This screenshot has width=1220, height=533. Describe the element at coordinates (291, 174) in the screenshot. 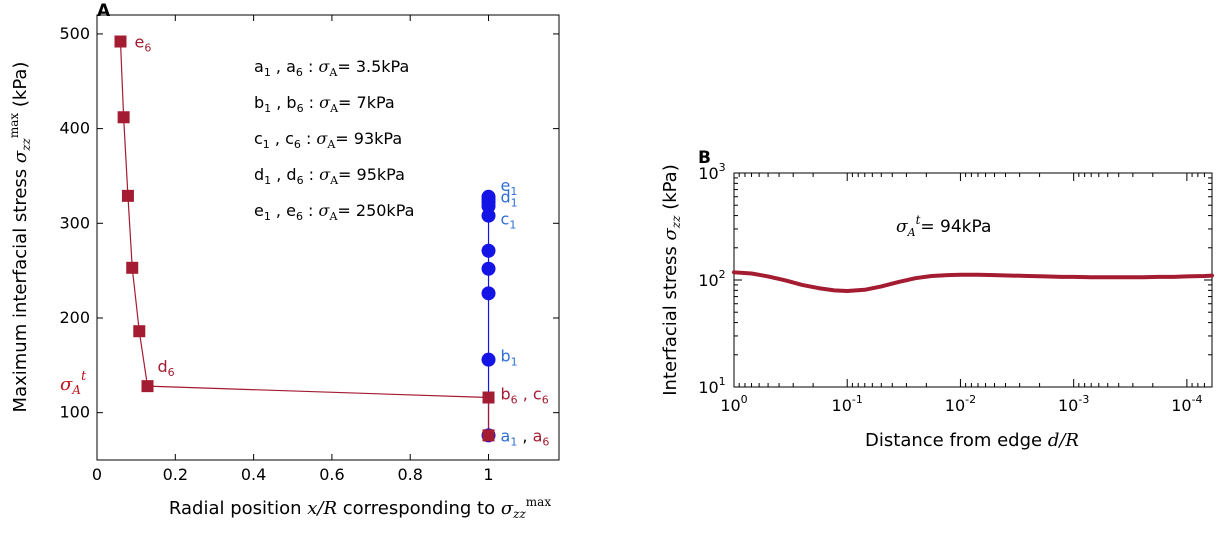

I see `annot-k2: d` at that location.